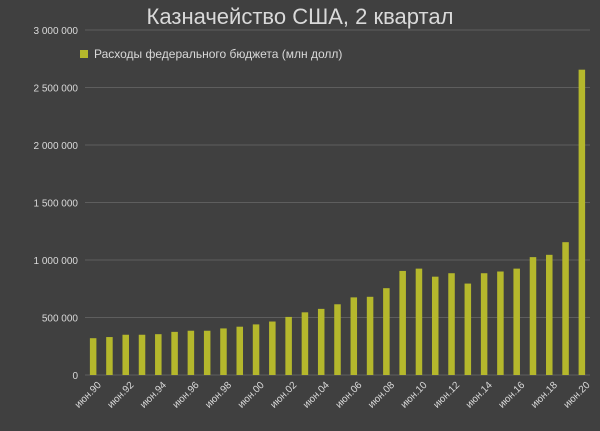 This screenshot has height=431, width=600. Describe the element at coordinates (60, 319) in the screenshot. I see `y-tick-label: 500 000` at that location.